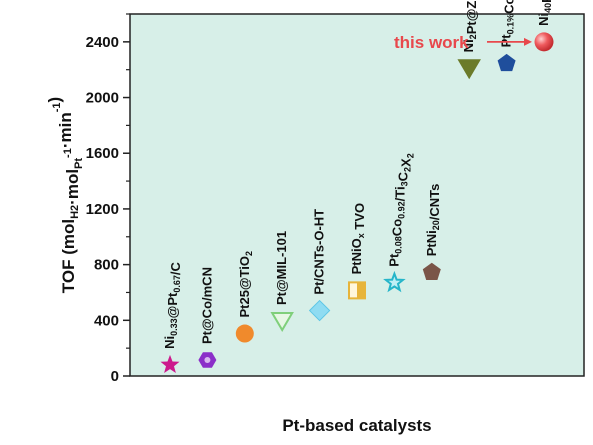  Describe the element at coordinates (433, 220) in the screenshot. I see `data-point-label: PtNi20/CNTs` at that location.